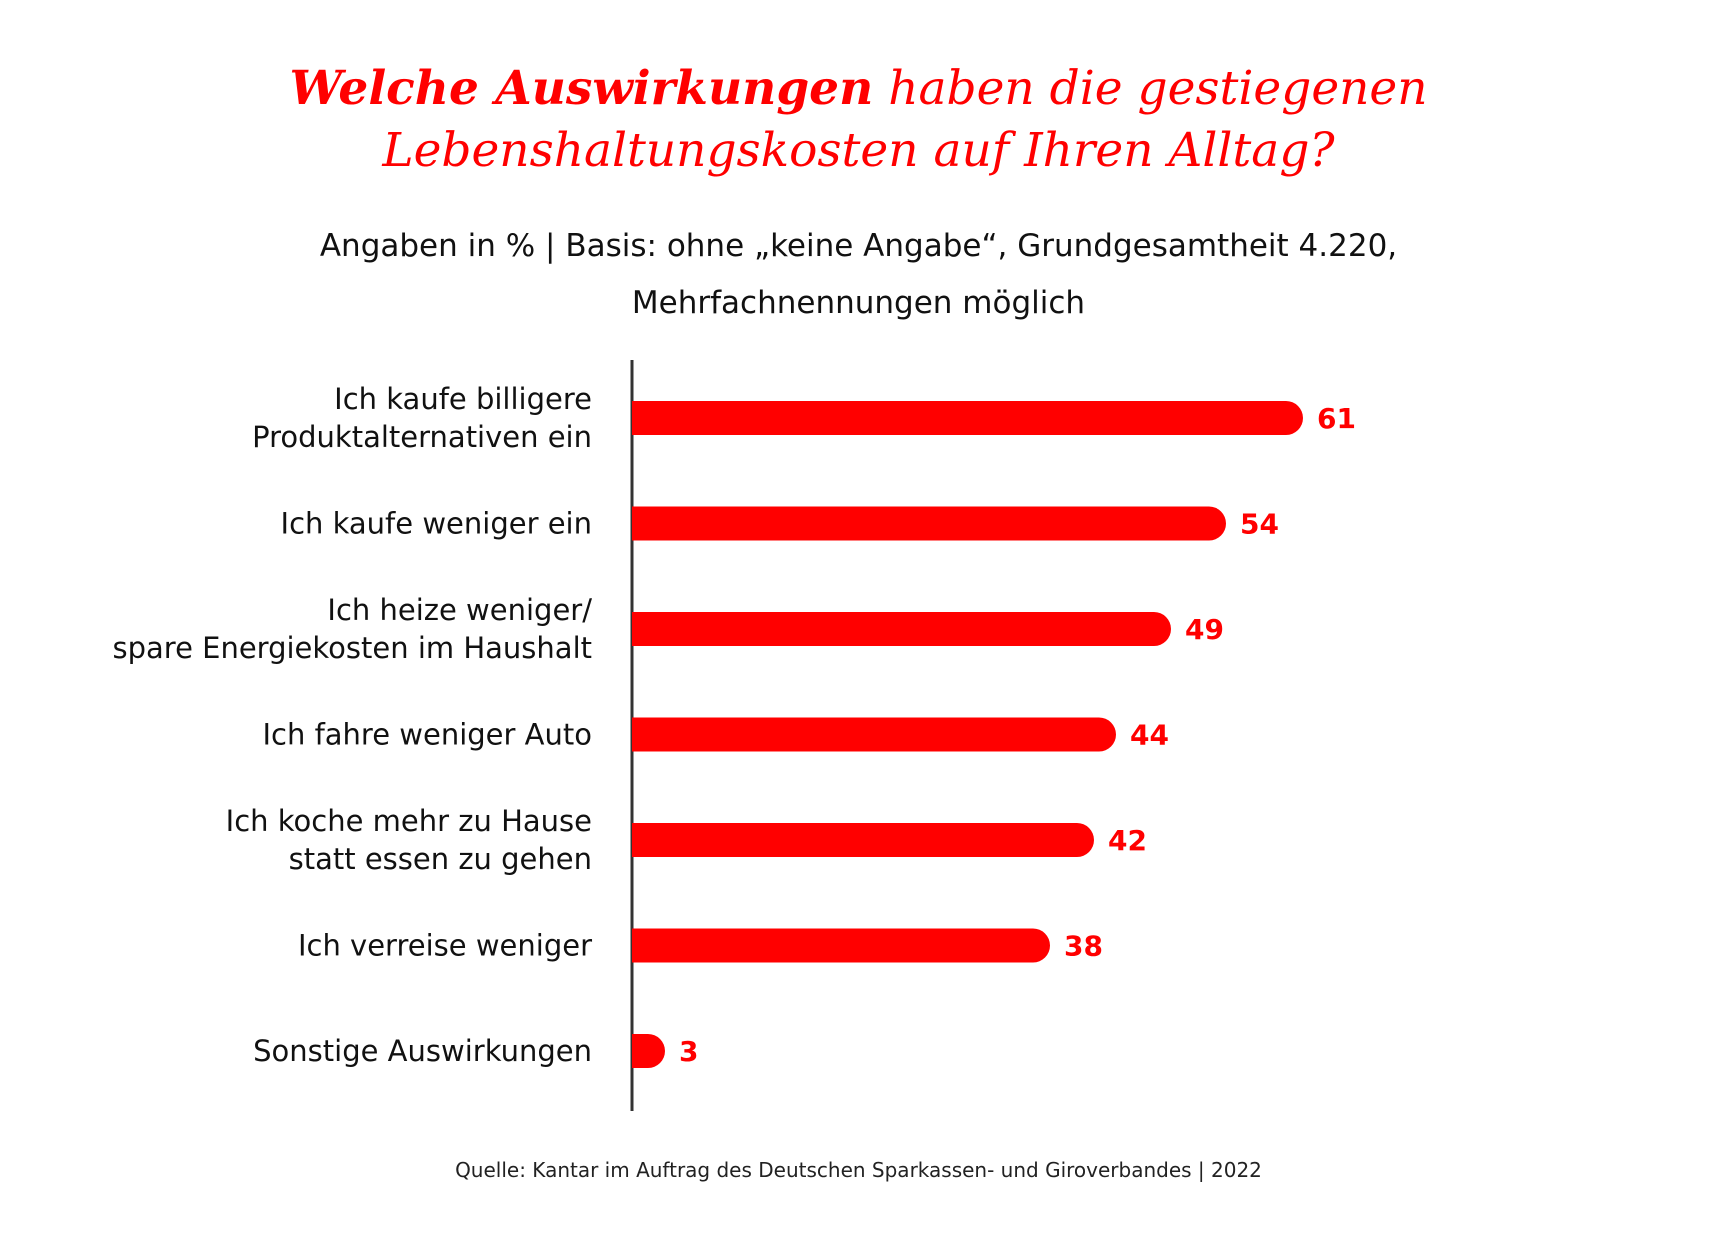  I want to click on bar-value-label: 3, so click(688, 1051).